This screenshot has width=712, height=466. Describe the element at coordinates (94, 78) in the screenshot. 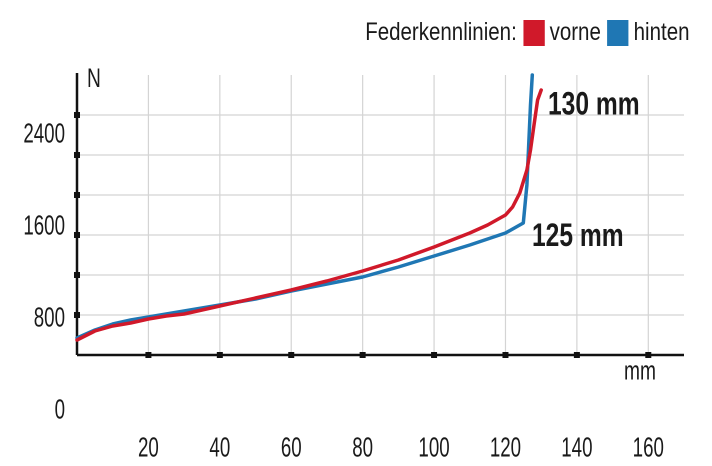

I see `y-axis-unit: N` at that location.